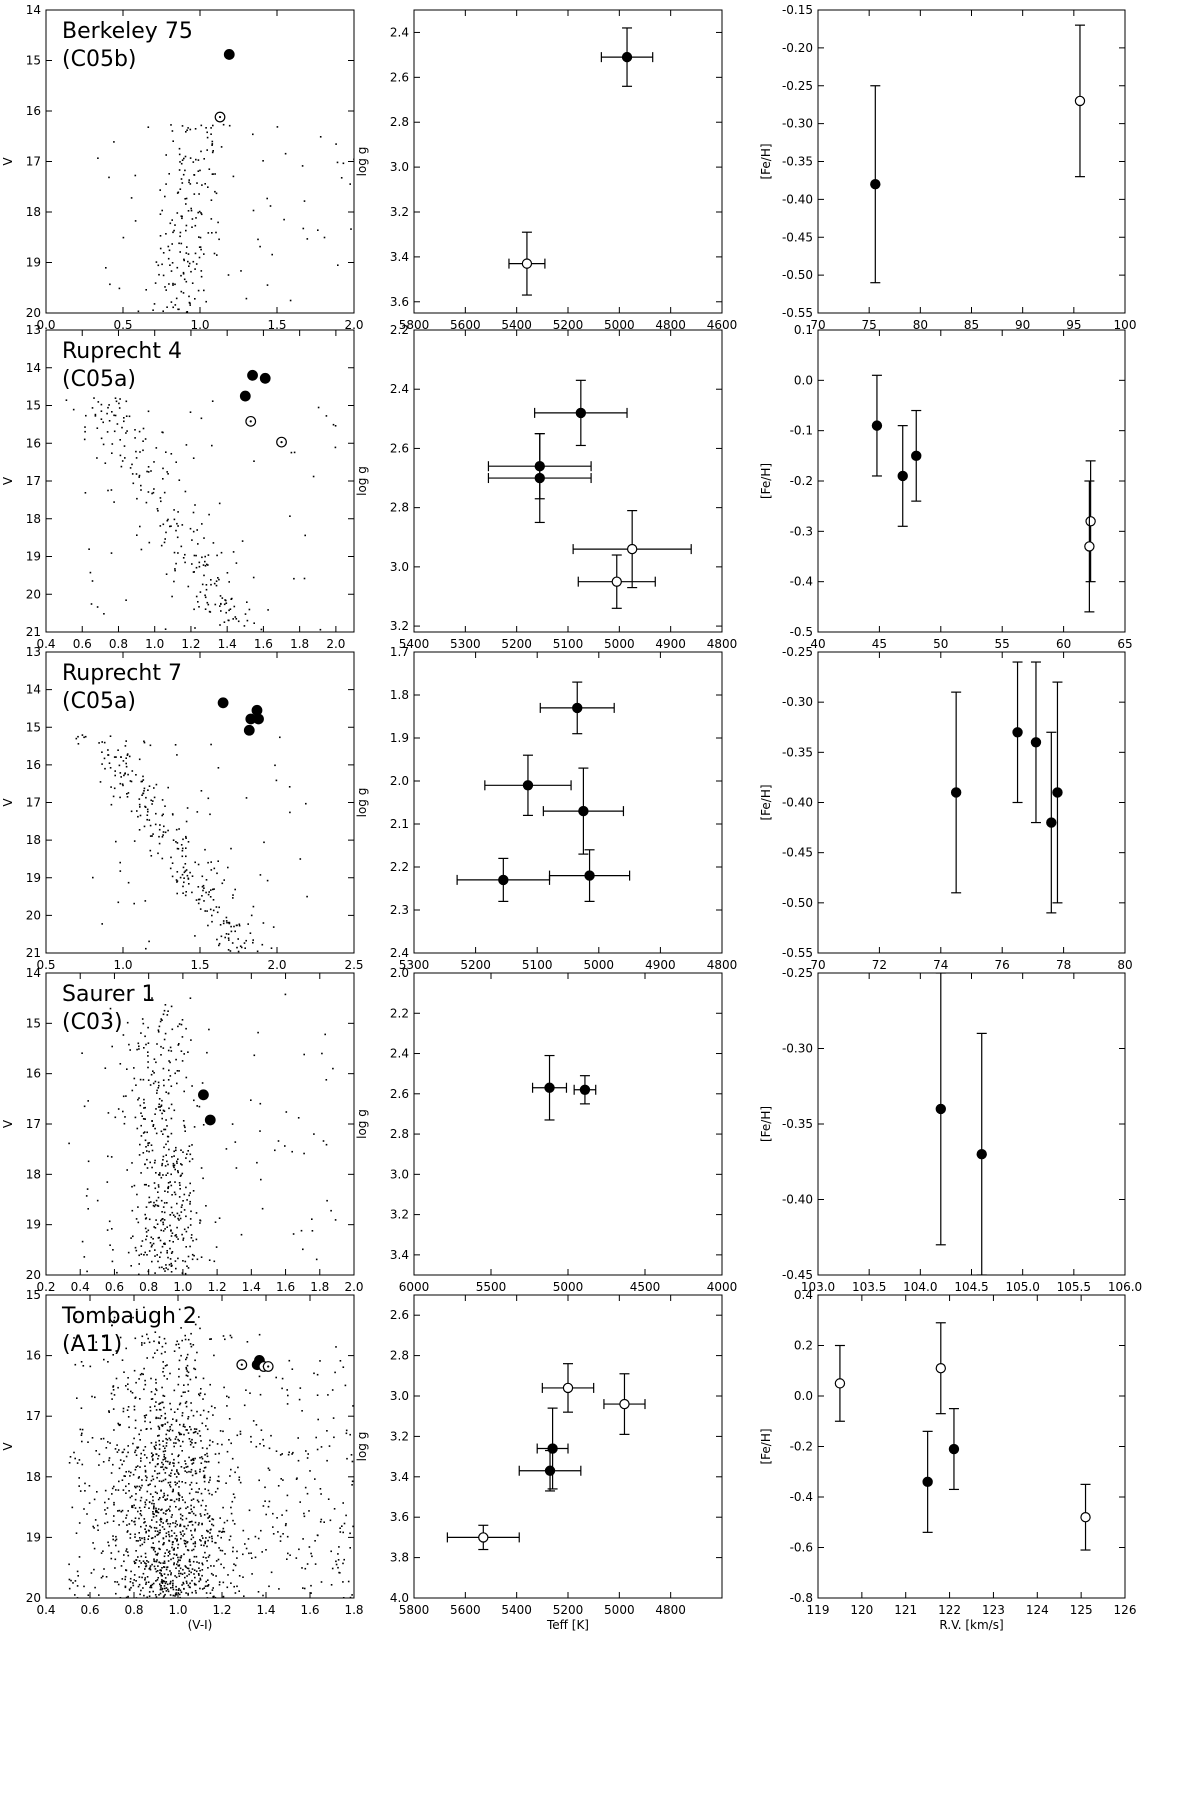 The height and width of the screenshot is (1815, 1200). I want to click on x-tick-label: 1.4, so click(251, 1287).